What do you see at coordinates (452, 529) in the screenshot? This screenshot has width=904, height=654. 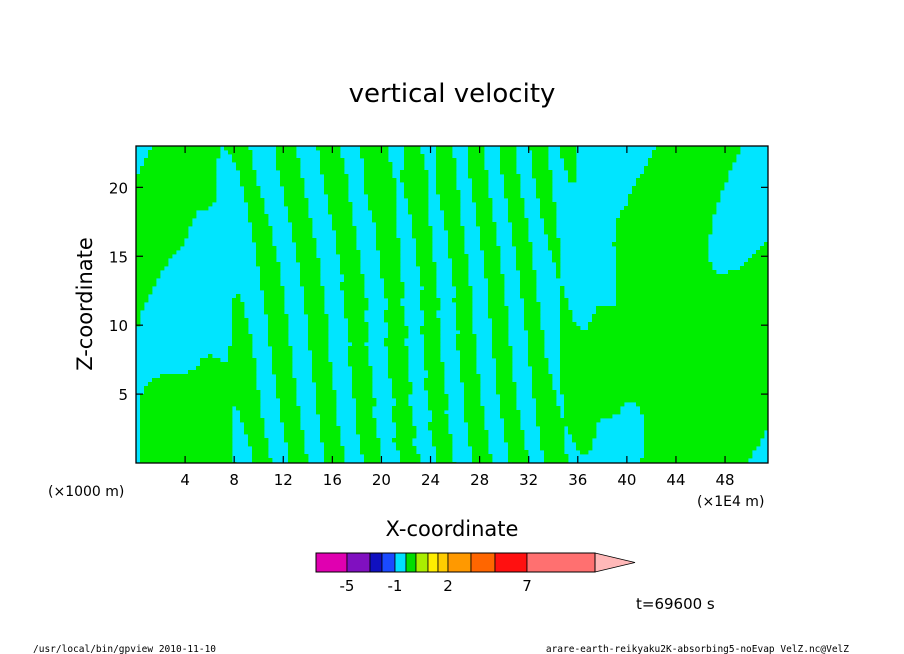 I see `x-axis-label: X-coordinate` at bounding box center [452, 529].